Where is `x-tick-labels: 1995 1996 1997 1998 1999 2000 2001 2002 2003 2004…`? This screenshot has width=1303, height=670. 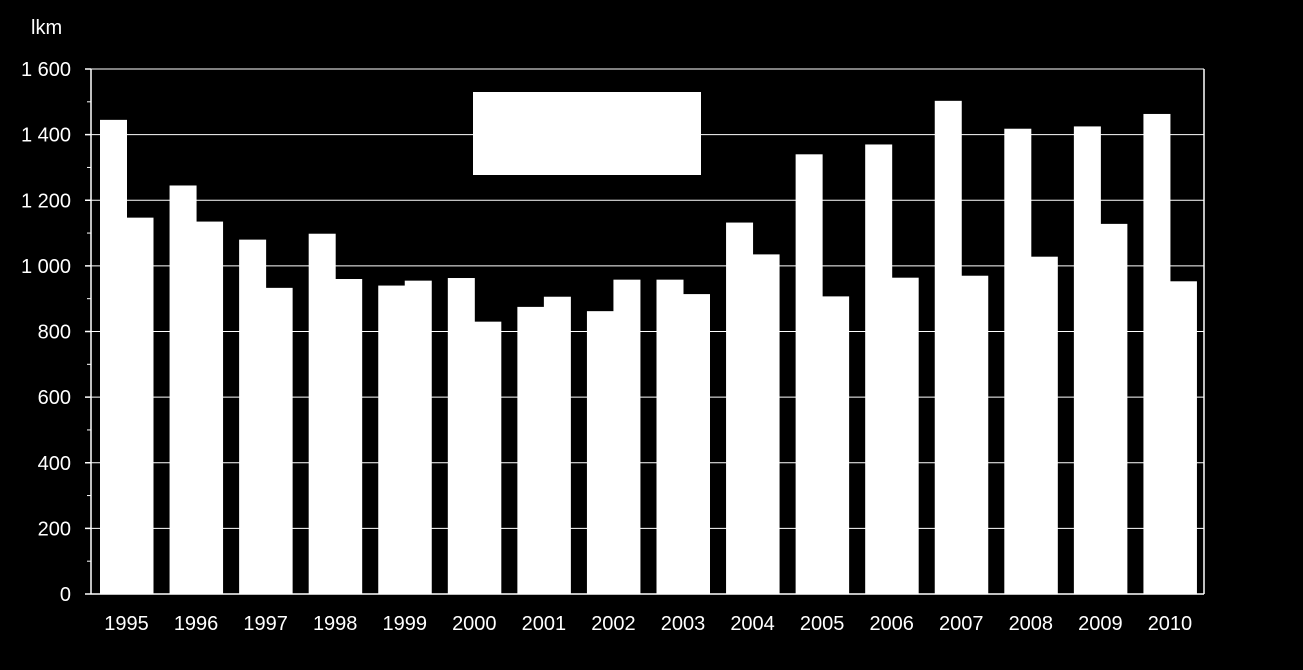
x-tick-labels: 1995 1996 1997 1998 1999 2000 2001 2002 2003 2004… is located at coordinates (648, 624).